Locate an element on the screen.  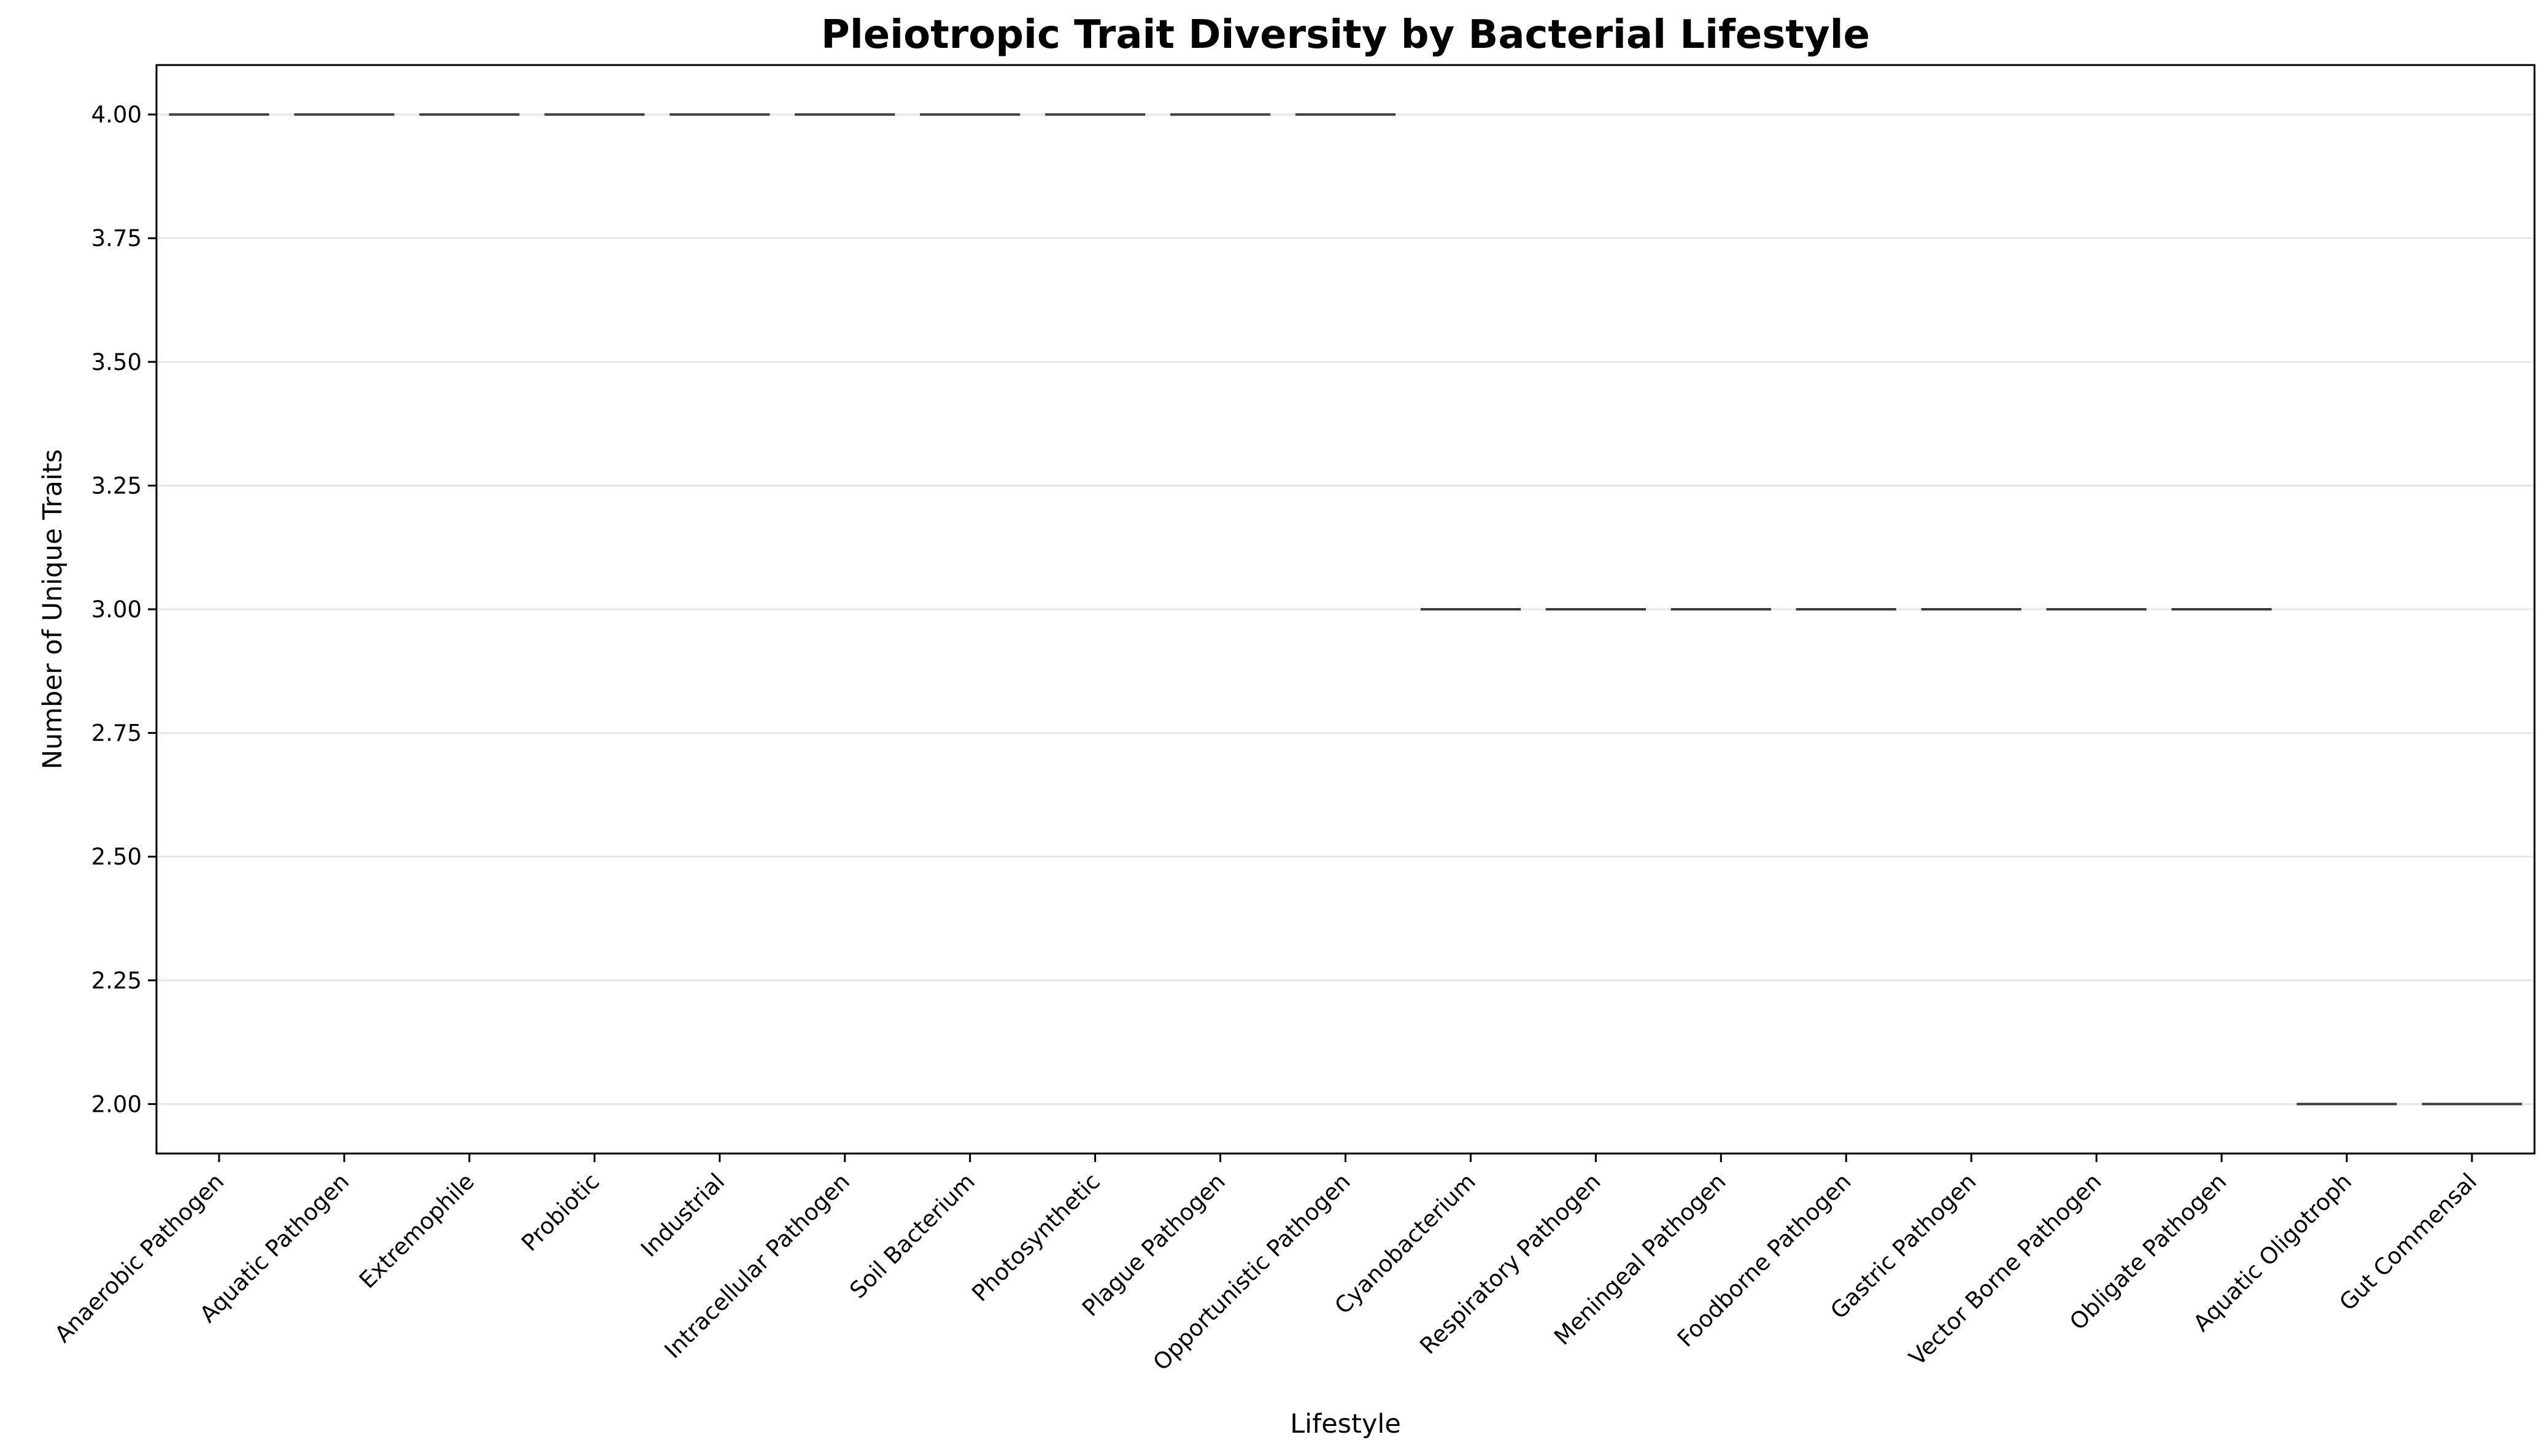
y-tick-label: 3.00 is located at coordinates (117, 609).